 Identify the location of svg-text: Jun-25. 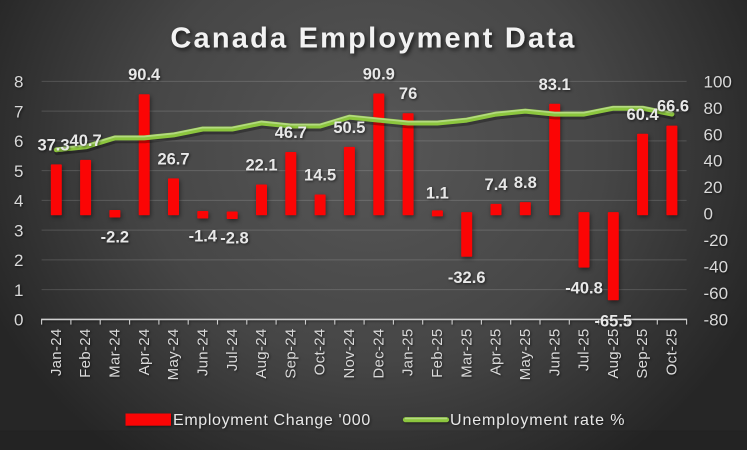
(554, 353).